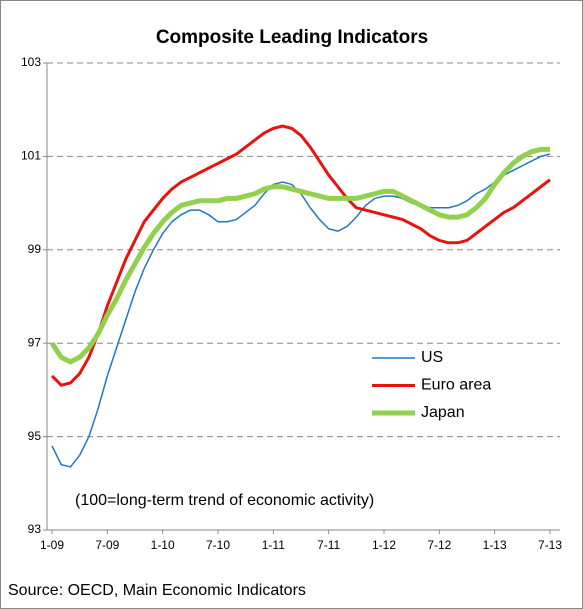 Image resolution: width=583 pixels, height=609 pixels. Describe the element at coordinates (218, 545) in the screenshot. I see `x-tick-label: 7-10` at that location.